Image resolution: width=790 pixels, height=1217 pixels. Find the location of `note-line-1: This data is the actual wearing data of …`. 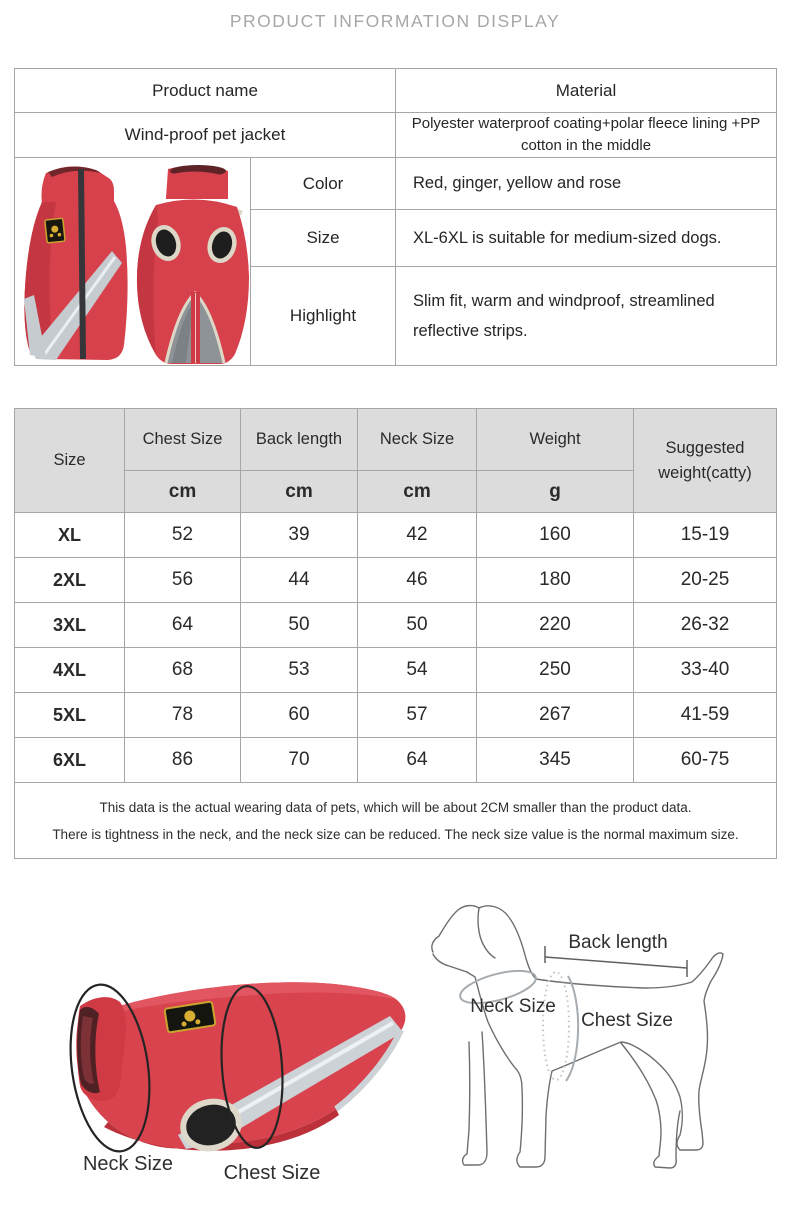

note-line-1: This data is the actual wearing data of … is located at coordinates (395, 807).